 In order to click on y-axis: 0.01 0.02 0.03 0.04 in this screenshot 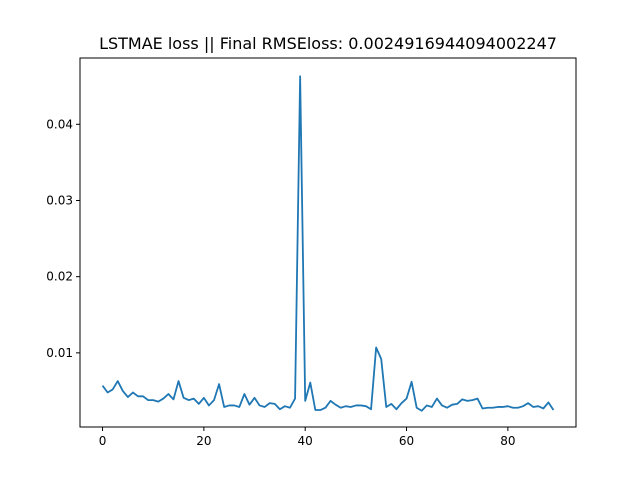, I will do `click(63, 238)`.